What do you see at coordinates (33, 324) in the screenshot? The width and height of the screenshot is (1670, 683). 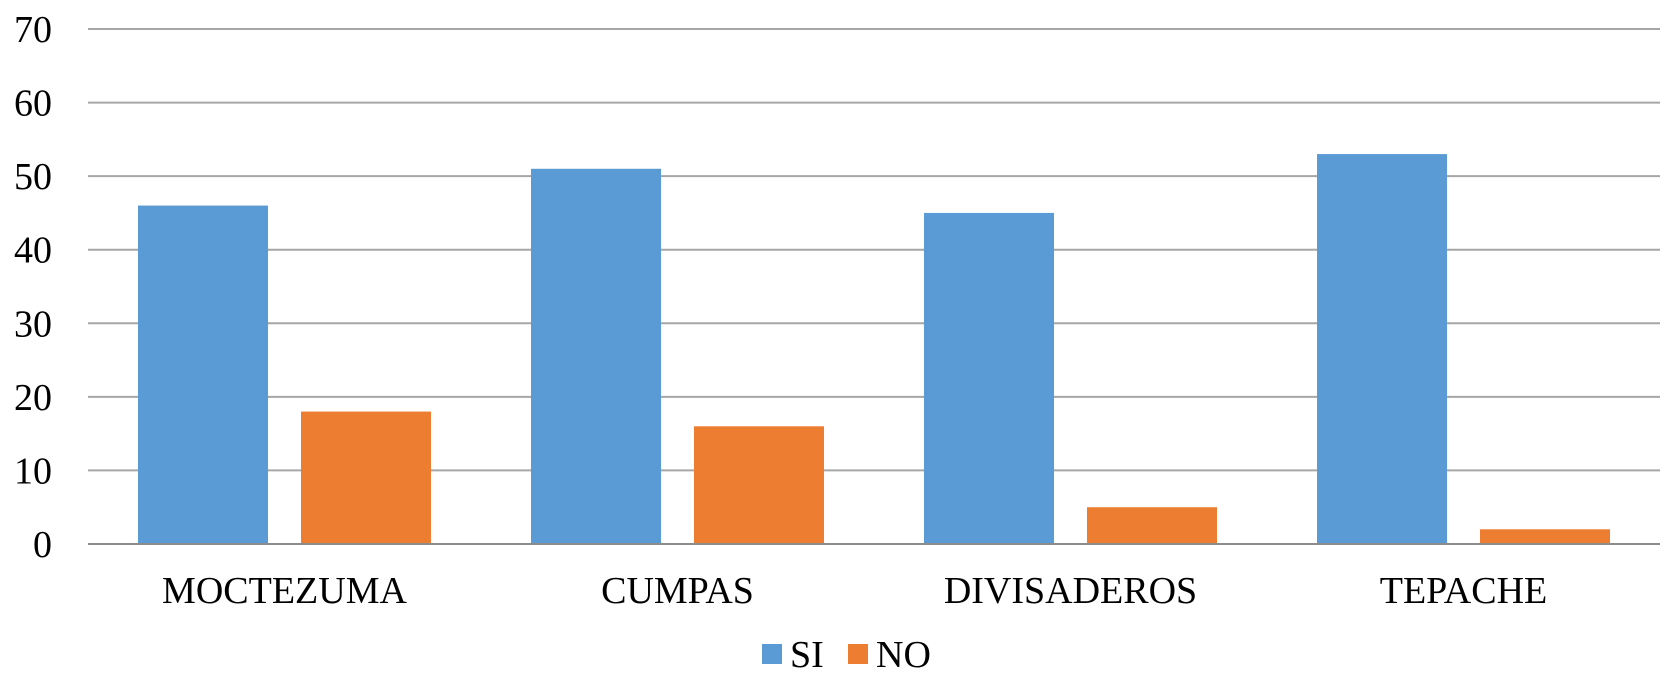 I see `y-tick-label: 30` at bounding box center [33, 324].